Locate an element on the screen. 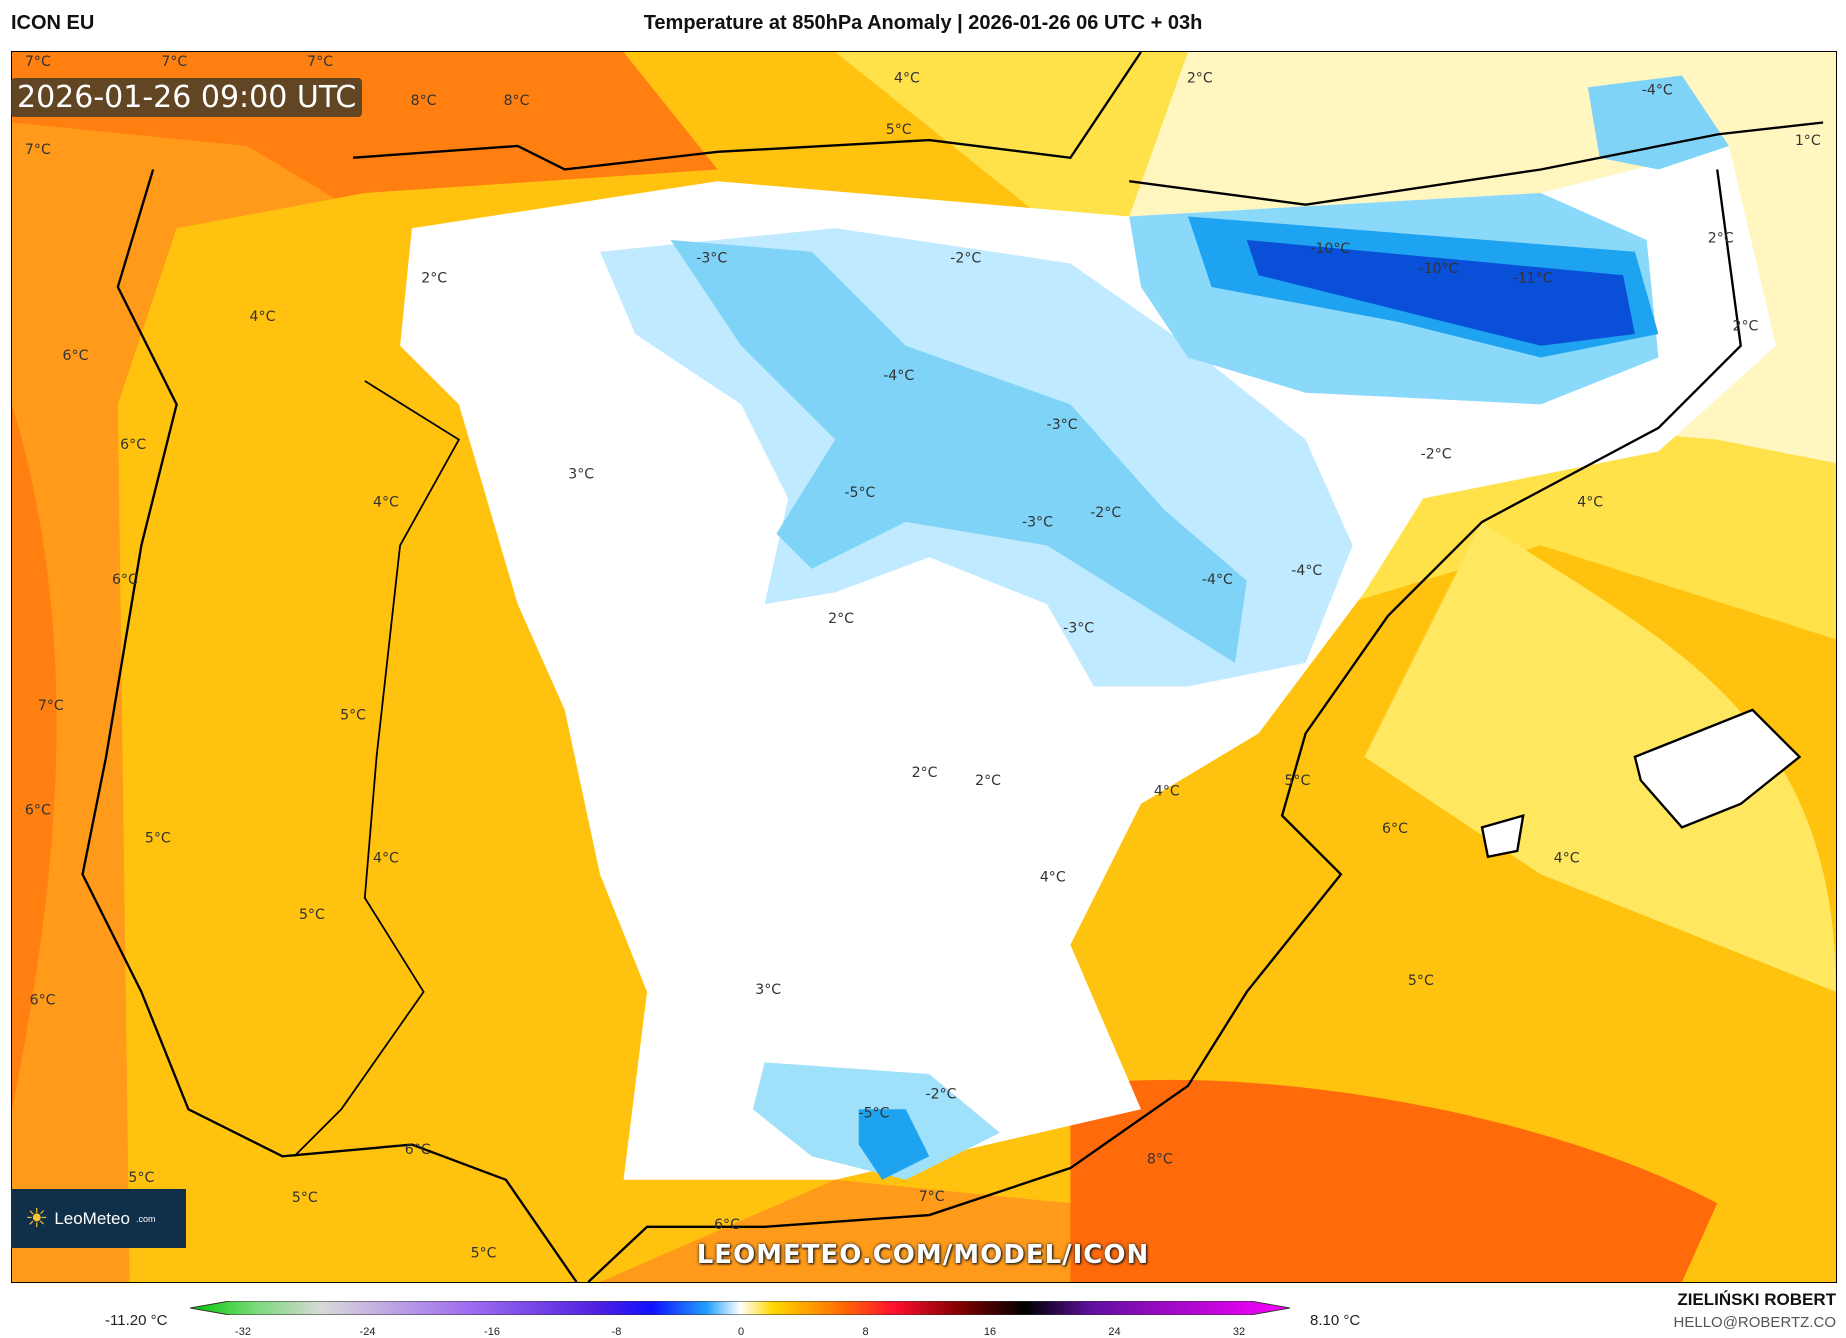  author-credit: ZIELIŃSKI ROBERT is located at coordinates (1756, 1299).